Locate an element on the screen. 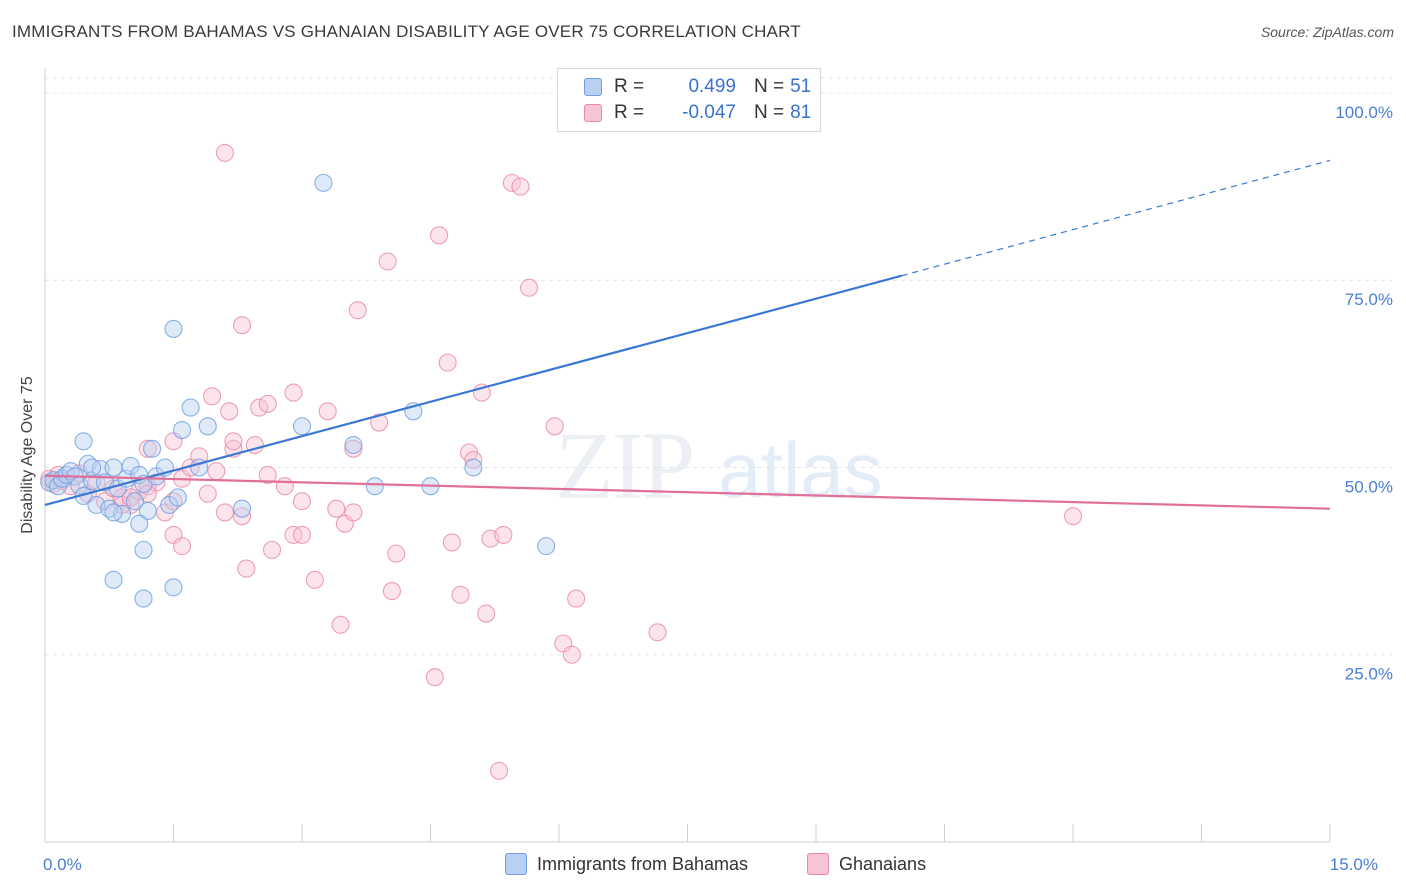 The height and width of the screenshot is (892, 1406). legend-n-value-bahamas: 51 is located at coordinates (801, 86).